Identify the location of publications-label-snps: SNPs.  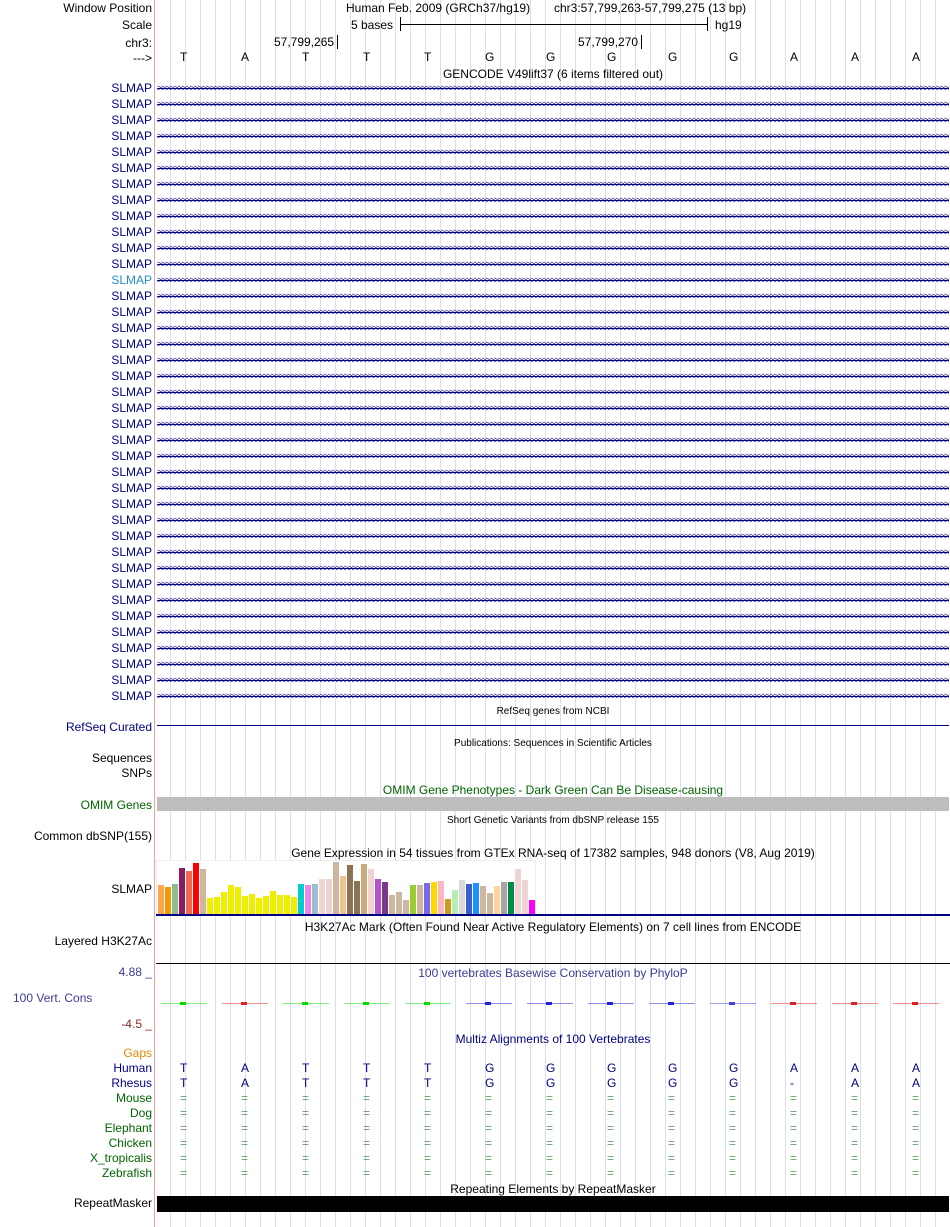
(136, 773).